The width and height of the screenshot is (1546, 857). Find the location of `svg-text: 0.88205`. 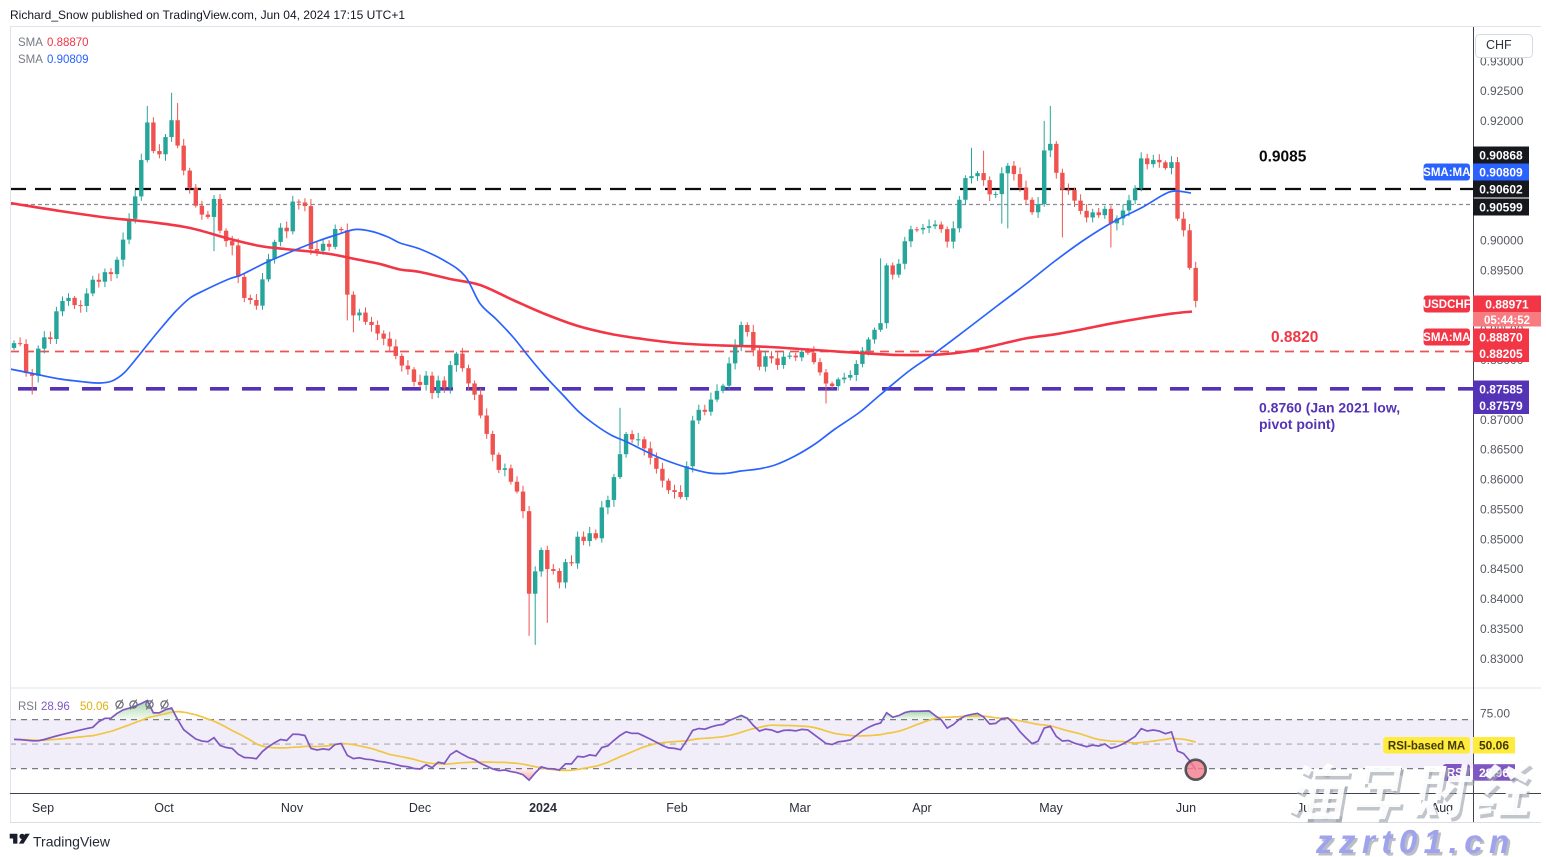

svg-text: 0.88205 is located at coordinates (1501, 354).